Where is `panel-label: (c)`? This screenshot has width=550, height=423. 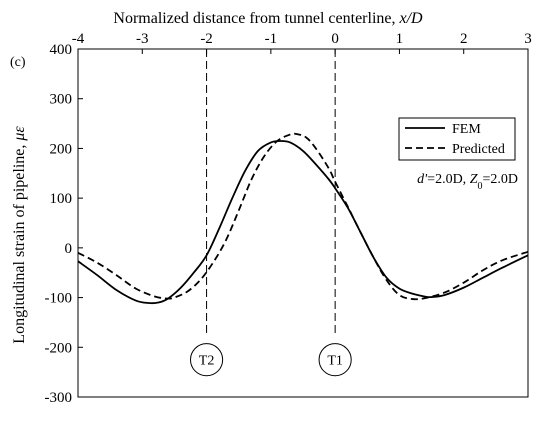 panel-label: (c) is located at coordinates (18, 62).